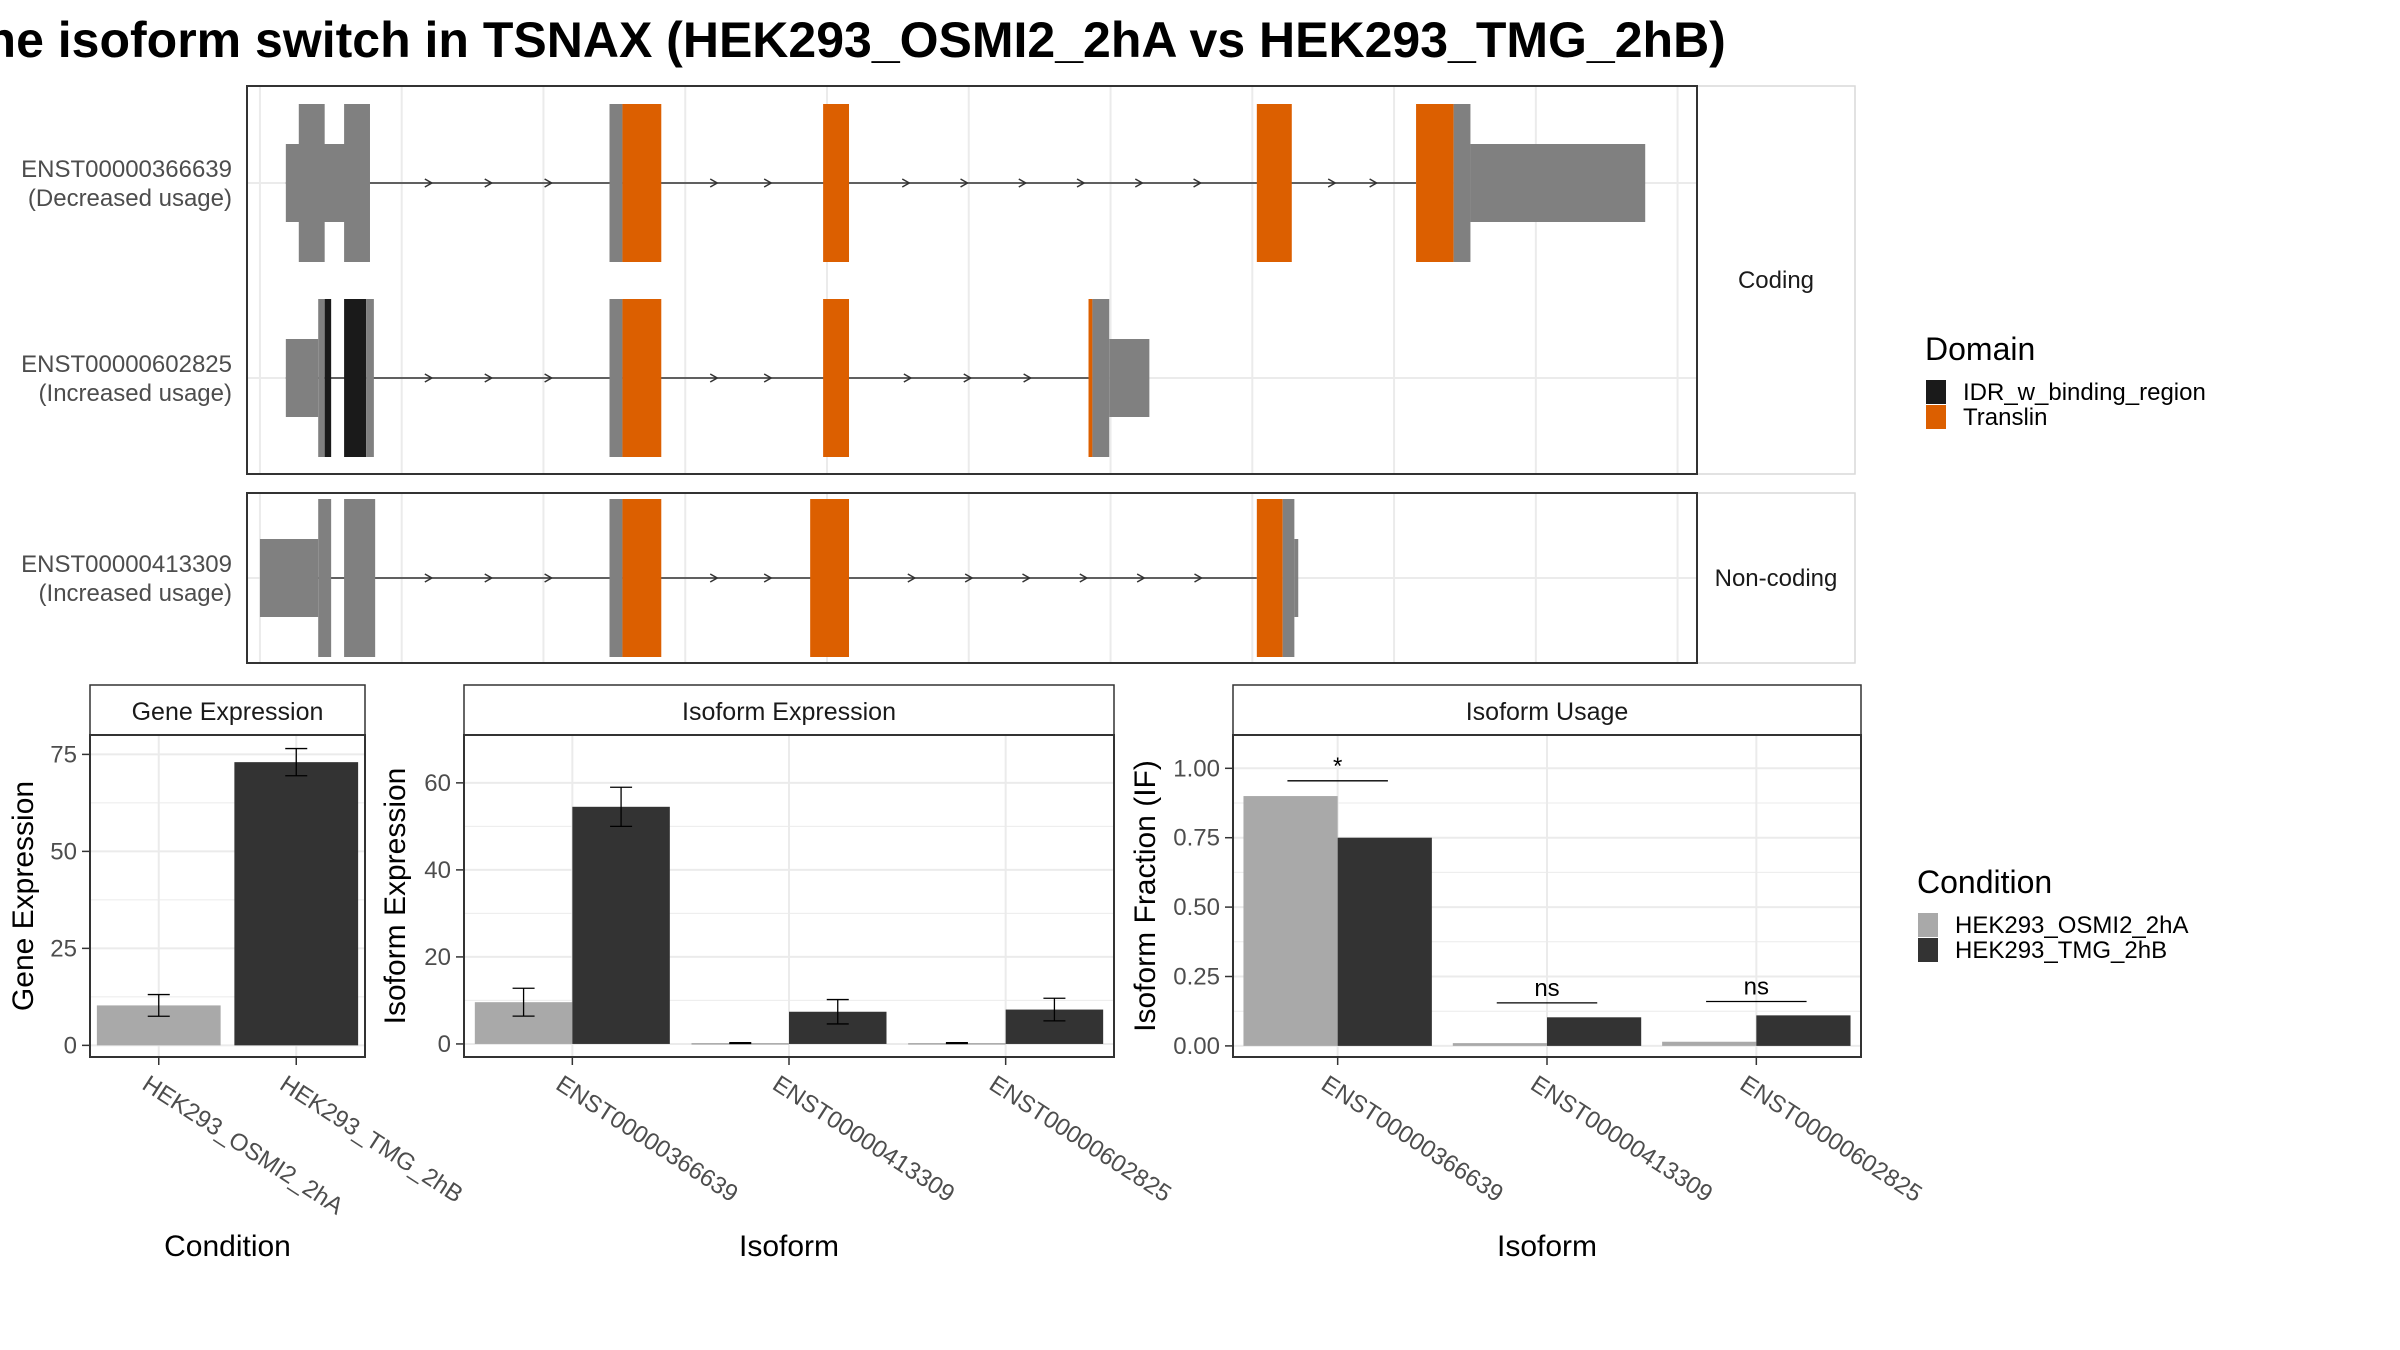 The image size is (2400, 1350). What do you see at coordinates (1936, 392) in the screenshot?
I see `domain-legend-swatch` at bounding box center [1936, 392].